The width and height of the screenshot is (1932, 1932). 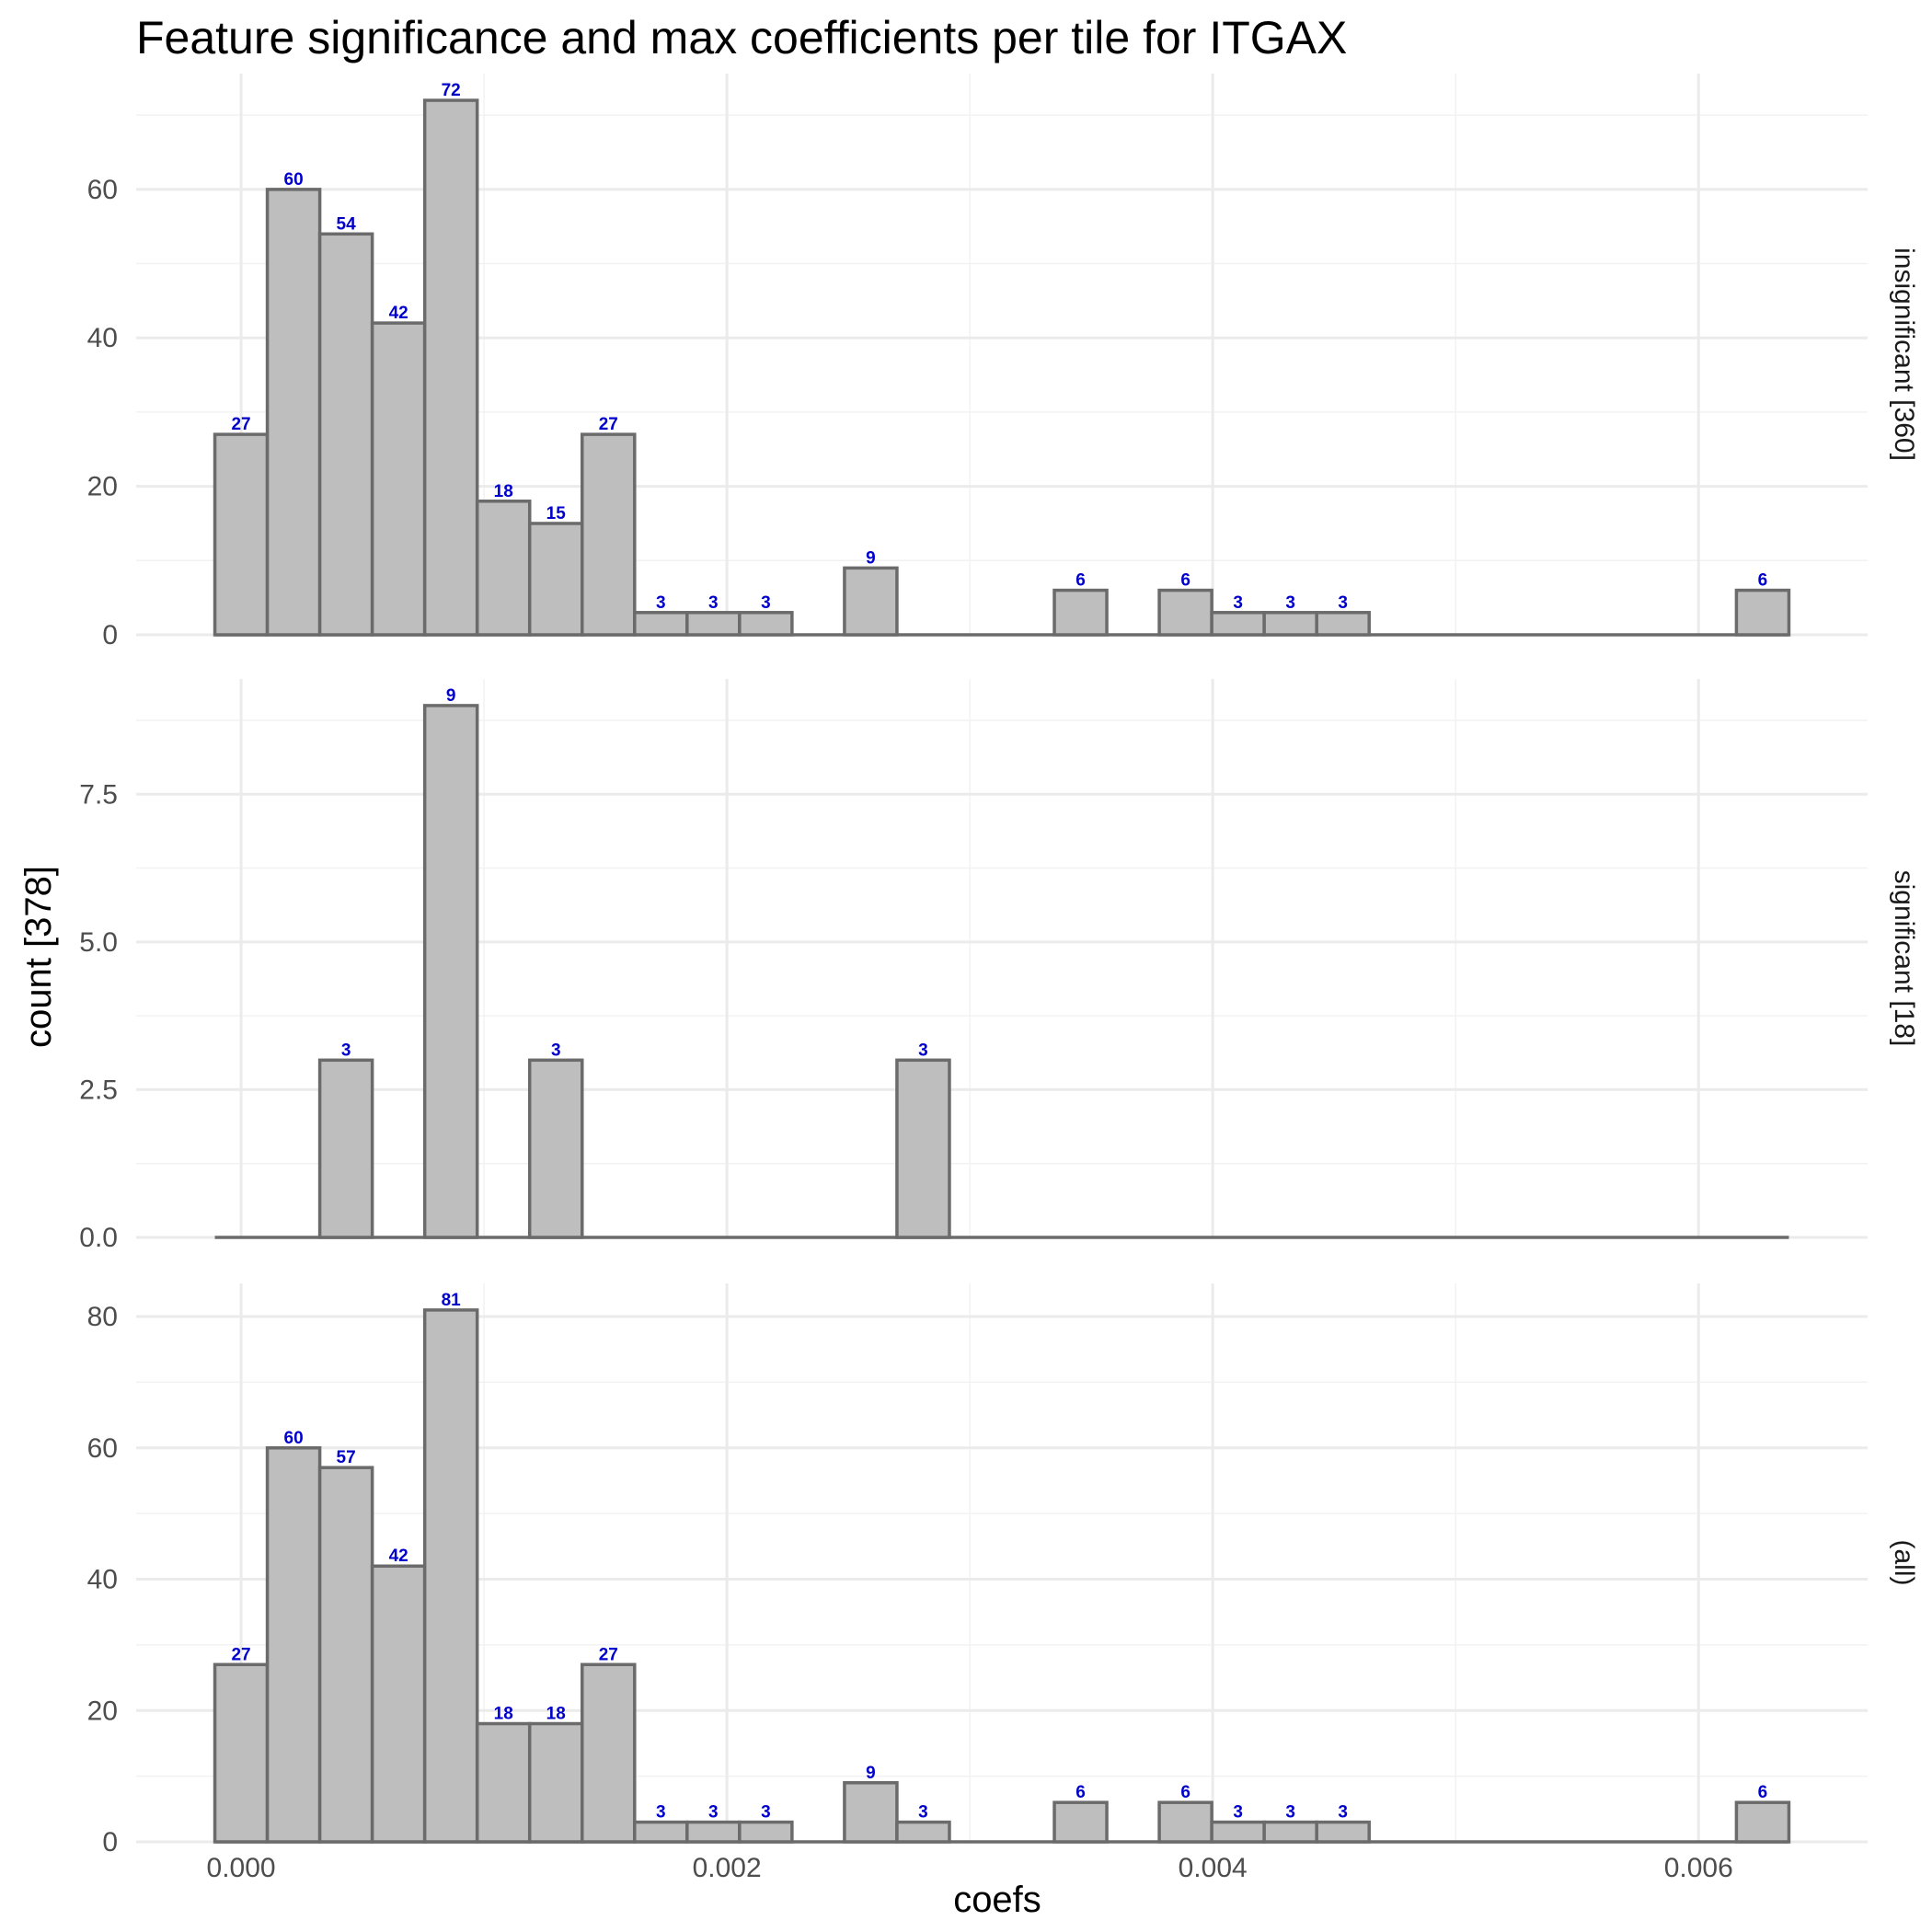 What do you see at coordinates (1904, 958) in the screenshot?
I see `facet-strip-label: significant [18]` at bounding box center [1904, 958].